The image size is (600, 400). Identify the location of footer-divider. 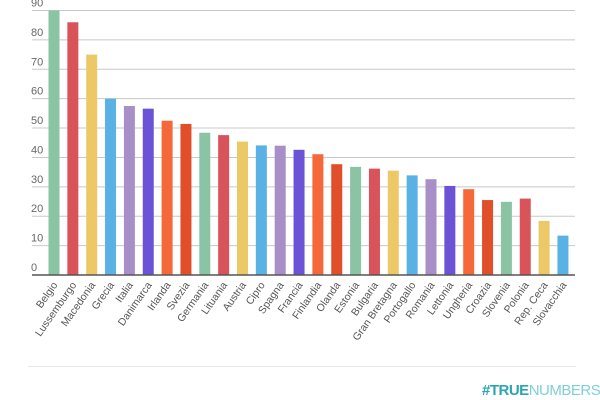
(302, 366).